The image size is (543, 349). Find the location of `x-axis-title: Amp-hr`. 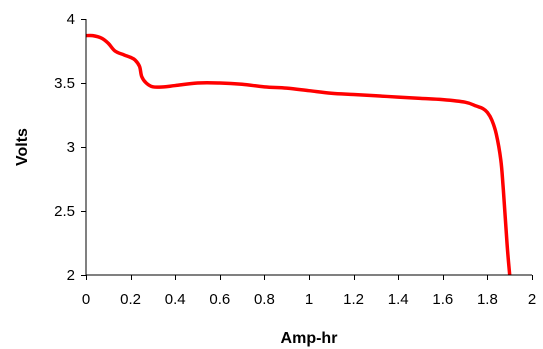

x-axis-title: Amp-hr is located at coordinates (309, 338).